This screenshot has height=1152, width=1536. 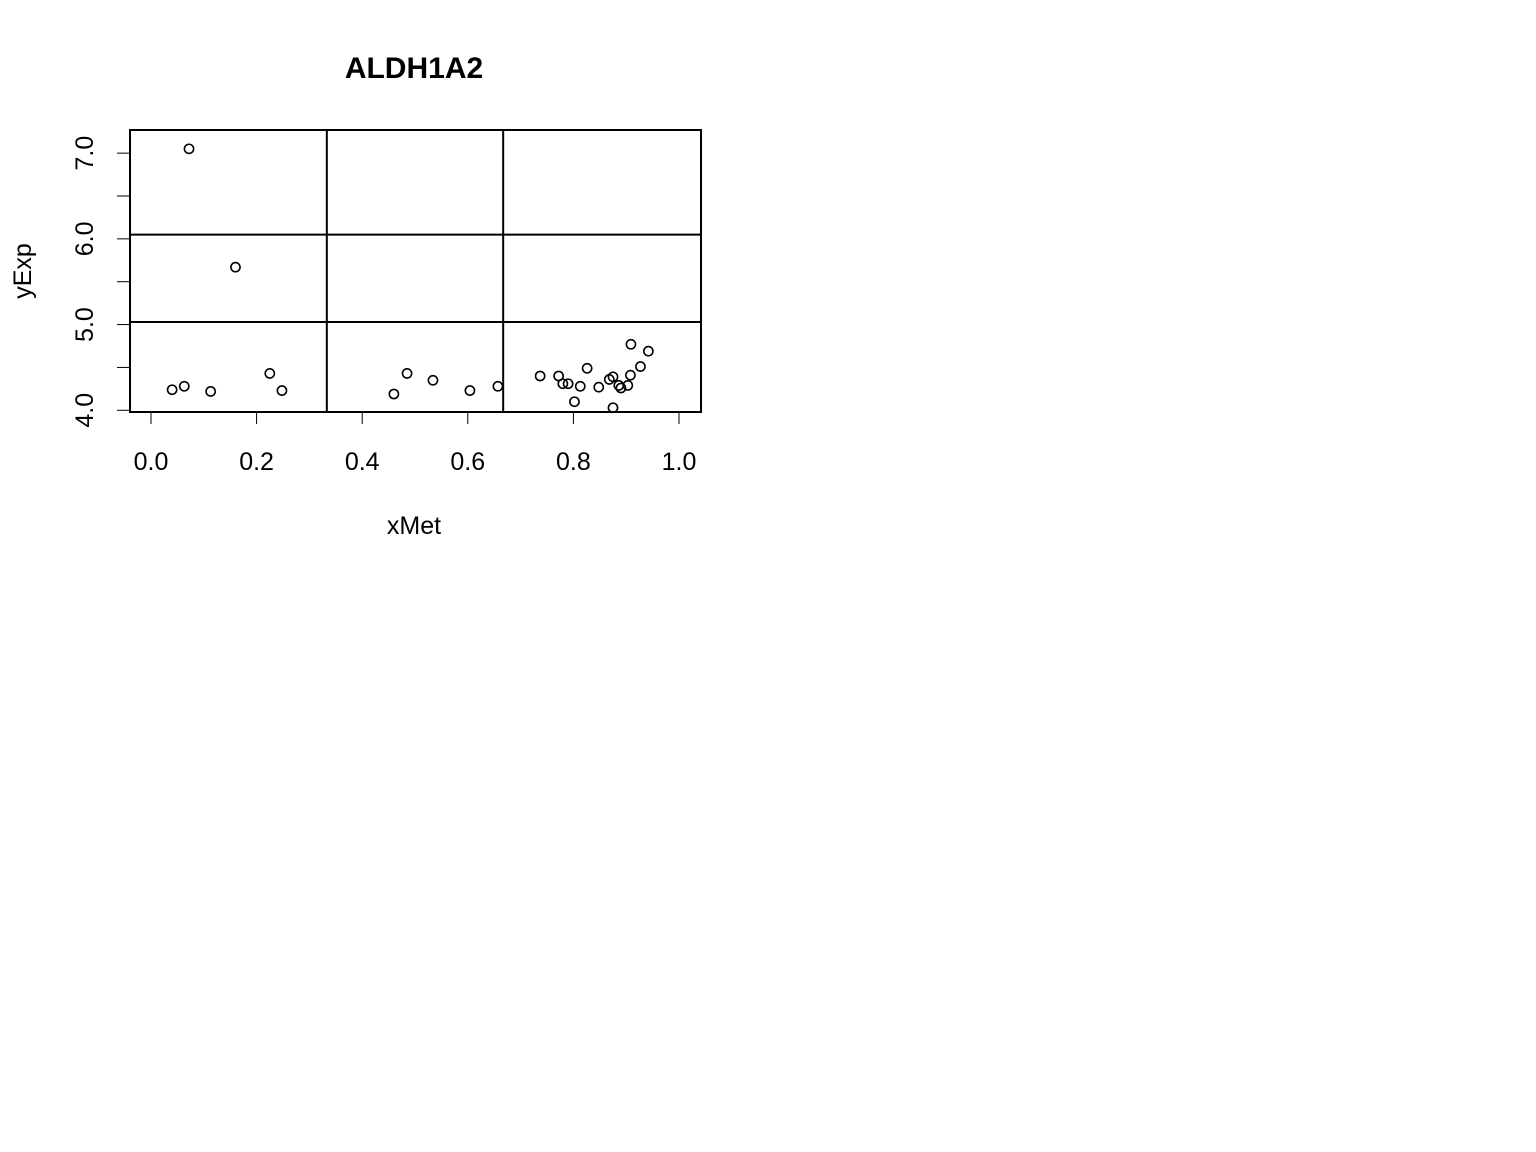 What do you see at coordinates (679, 462) in the screenshot?
I see `x-tick-label: 1.0` at bounding box center [679, 462].